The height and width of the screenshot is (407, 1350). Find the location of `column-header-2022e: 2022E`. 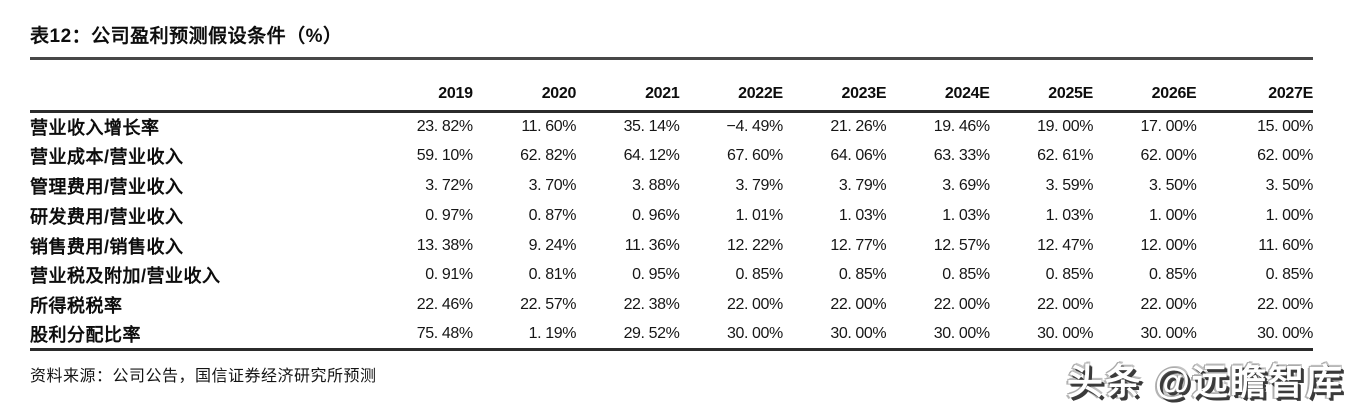

column-header-2022e: 2022E is located at coordinates (731, 86).